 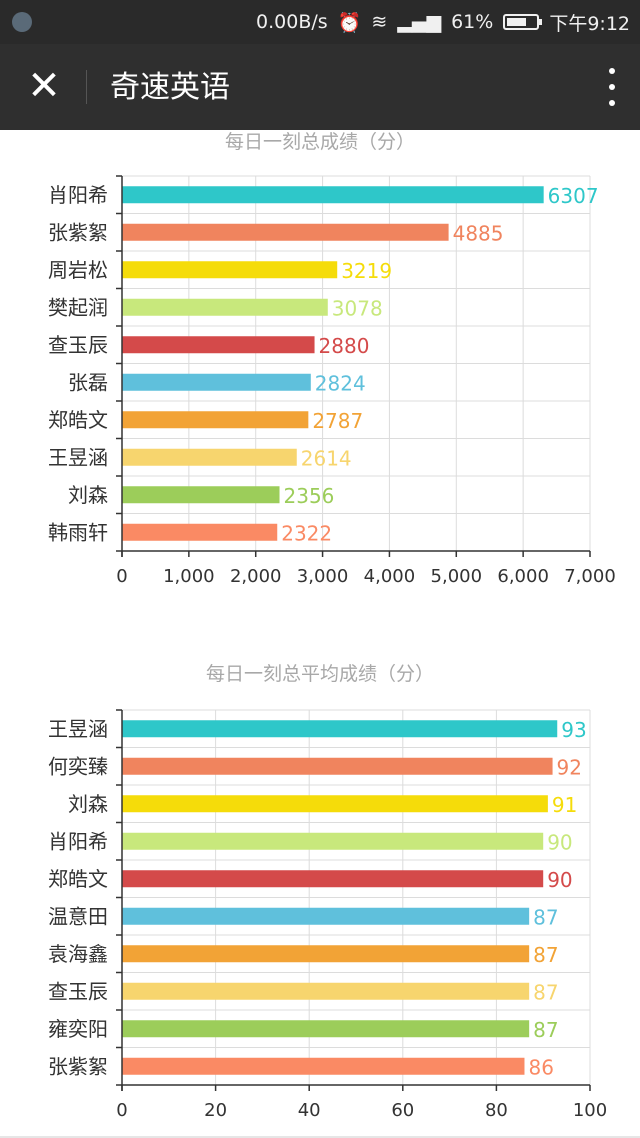 What do you see at coordinates (86, 87) in the screenshot?
I see `app-bar-divider` at bounding box center [86, 87].